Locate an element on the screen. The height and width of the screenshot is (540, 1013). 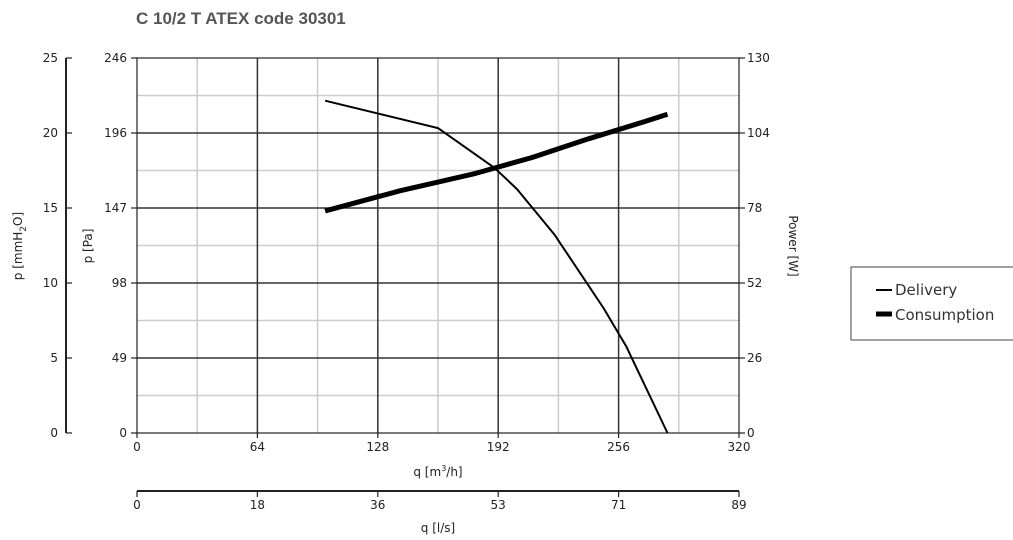
y-left-inner-label: p [Pa] is located at coordinates (88, 246).